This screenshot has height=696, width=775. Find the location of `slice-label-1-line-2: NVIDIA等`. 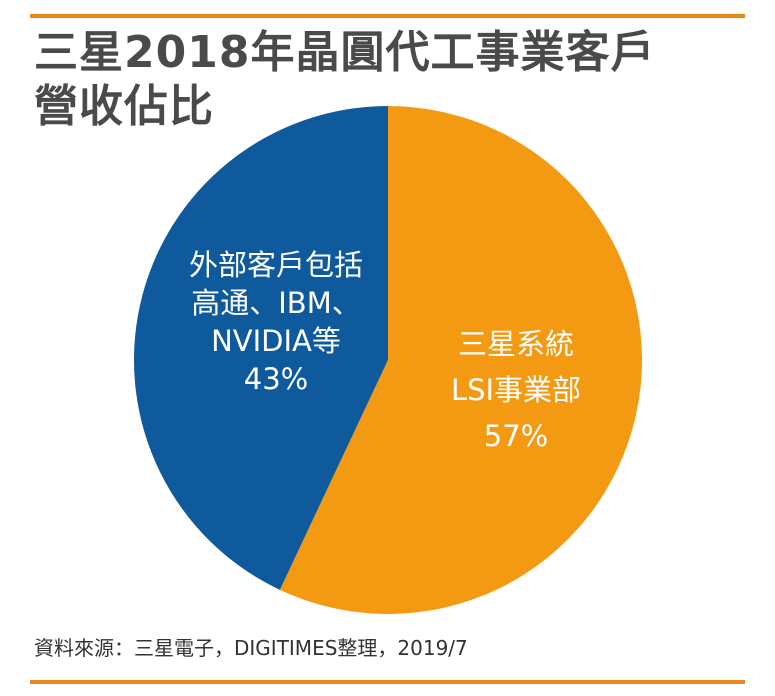

slice-label-1-line-2: NVIDIA等 is located at coordinates (276, 341).